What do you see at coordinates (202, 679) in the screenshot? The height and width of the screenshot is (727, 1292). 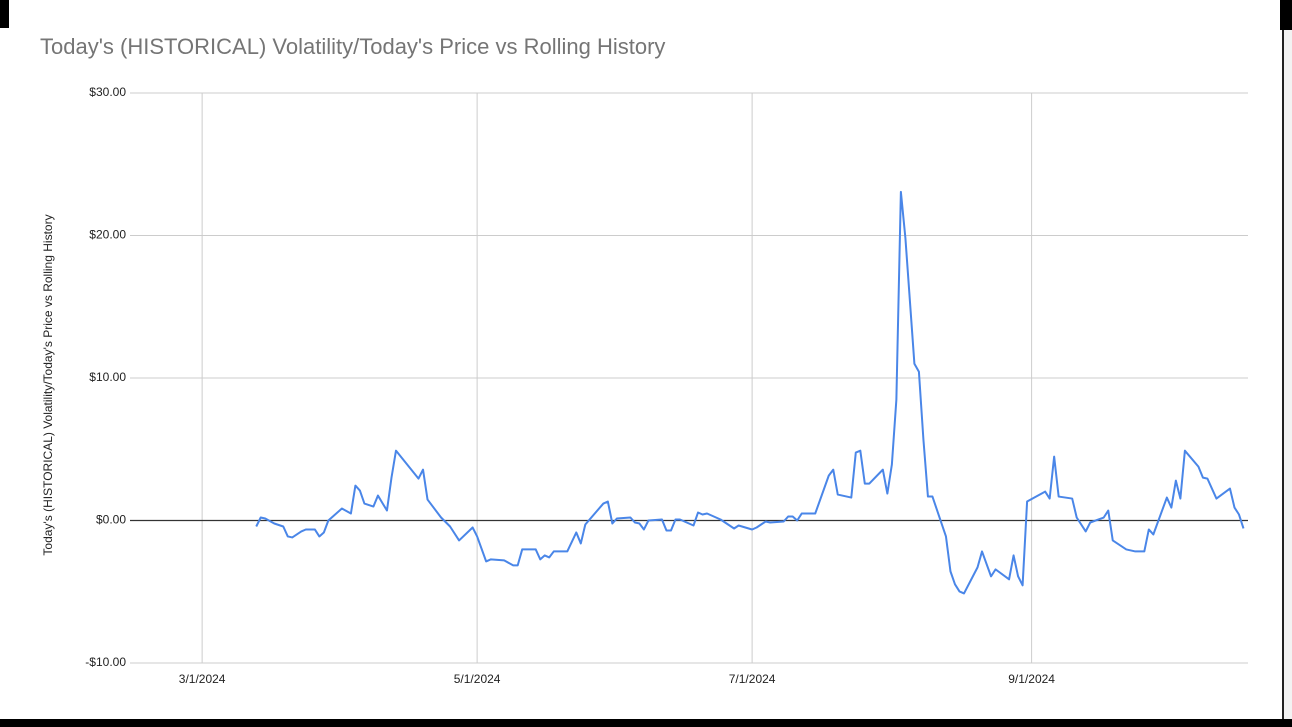 I see `x-tick-label: 3/1/2024` at bounding box center [202, 679].